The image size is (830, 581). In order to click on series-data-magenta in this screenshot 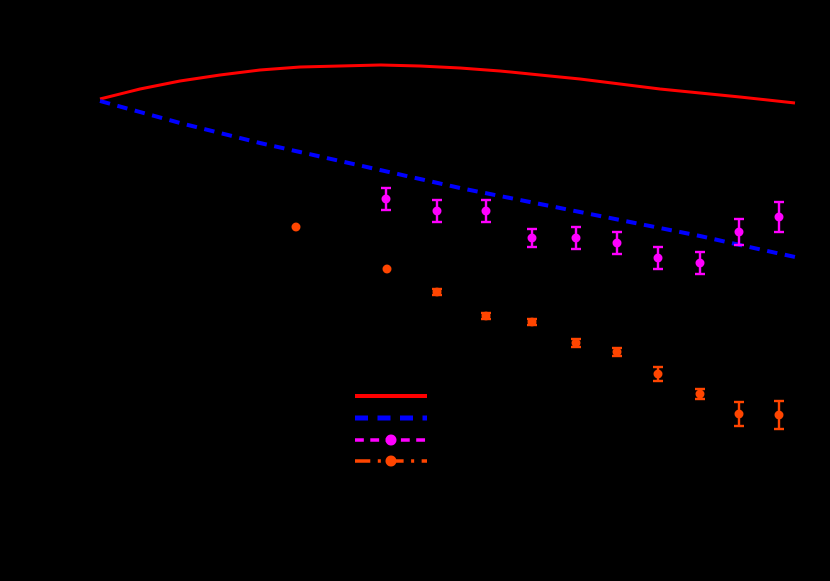, I will do `click(582, 231)`.